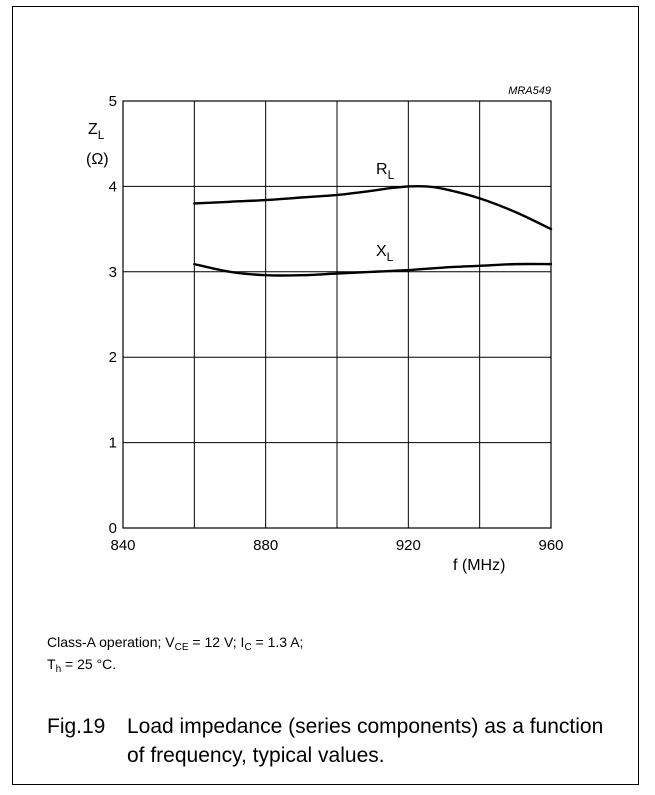  Describe the element at coordinates (216, 642) in the screenshot. I see `conditions-text: = 12 V; I` at that location.